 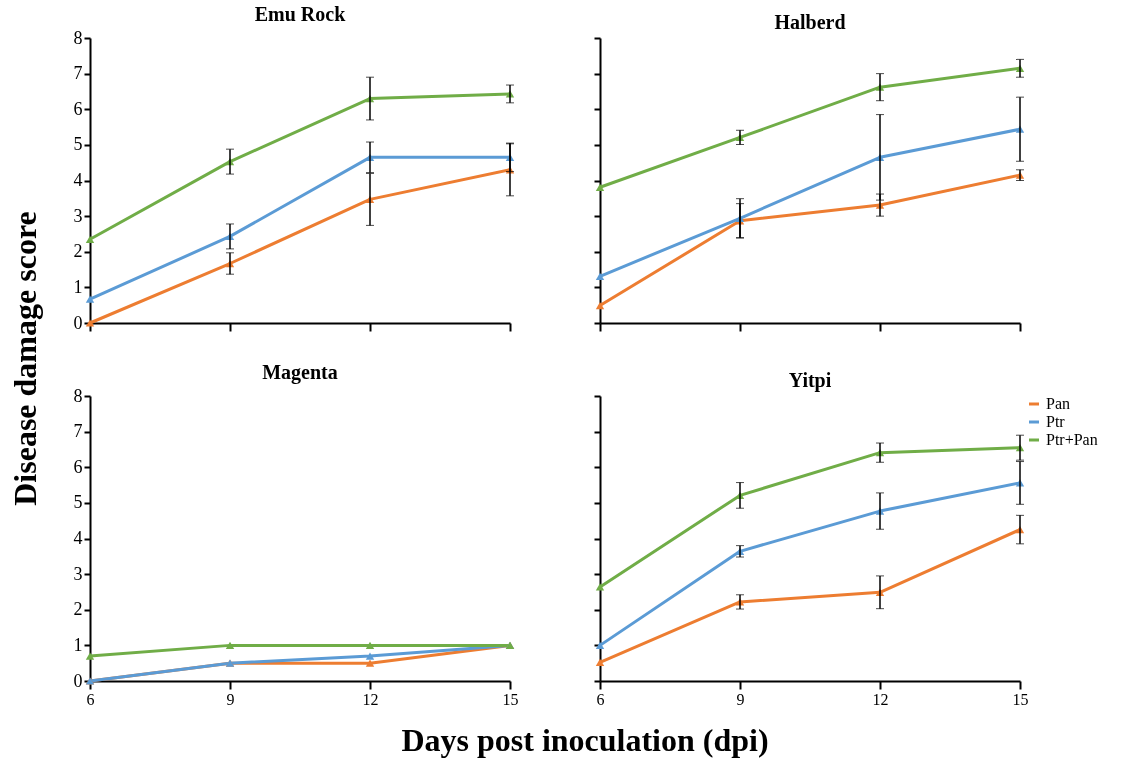 What do you see at coordinates (25, 359) in the screenshot?
I see `y-axis-title: Disease damage score` at bounding box center [25, 359].